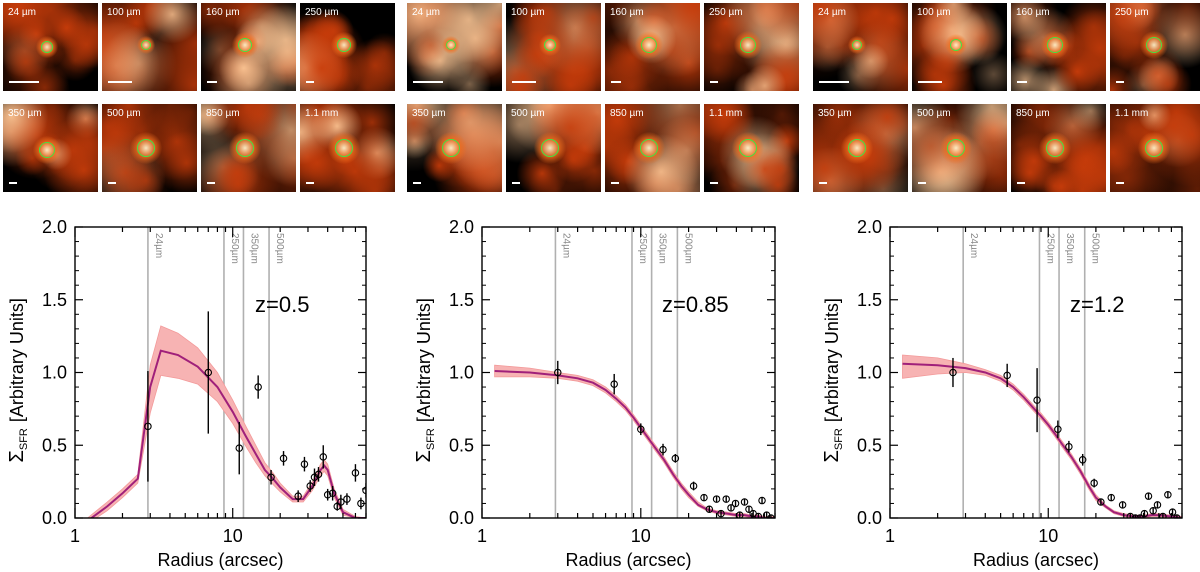  What do you see at coordinates (869, 300) in the screenshot?
I see `y-tick-label: 1.5` at bounding box center [869, 300].